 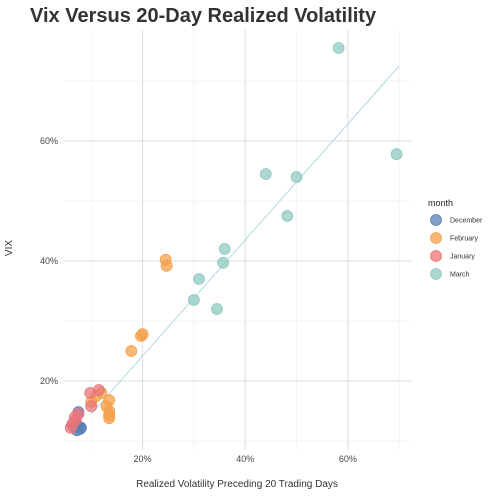 I want to click on x-tick-label: 40%, so click(x=245, y=459).